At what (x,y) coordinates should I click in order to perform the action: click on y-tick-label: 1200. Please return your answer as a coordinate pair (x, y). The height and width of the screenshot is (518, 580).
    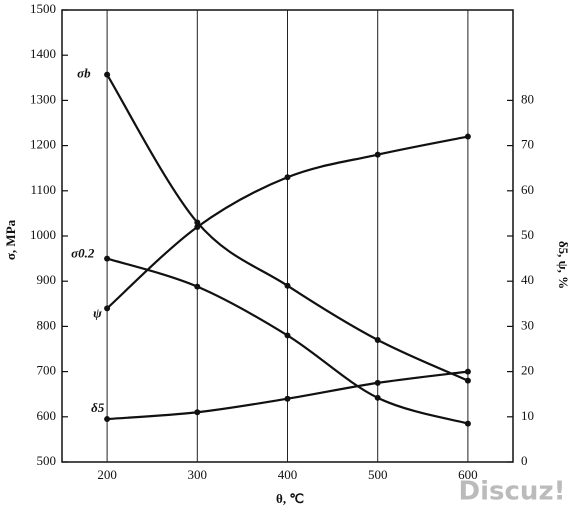
    Looking at the image, I should click on (43, 144).